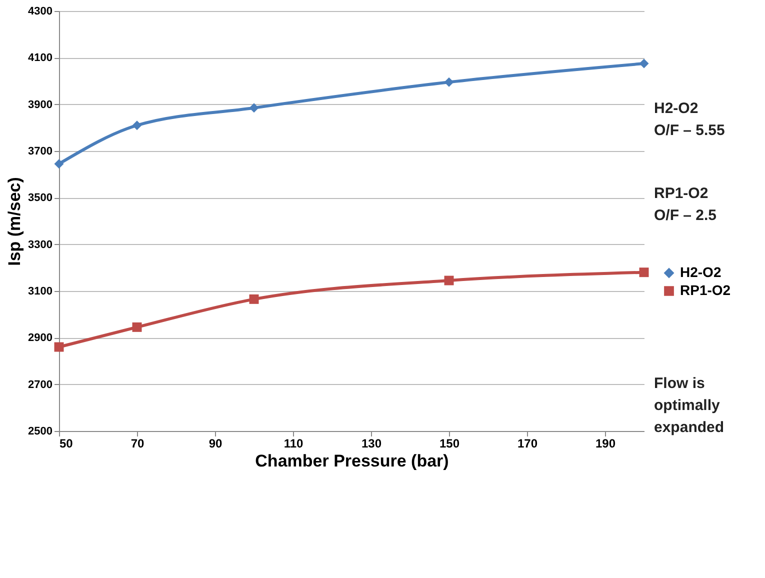  I want to click on y-tick-label: 3300, so click(40, 244).